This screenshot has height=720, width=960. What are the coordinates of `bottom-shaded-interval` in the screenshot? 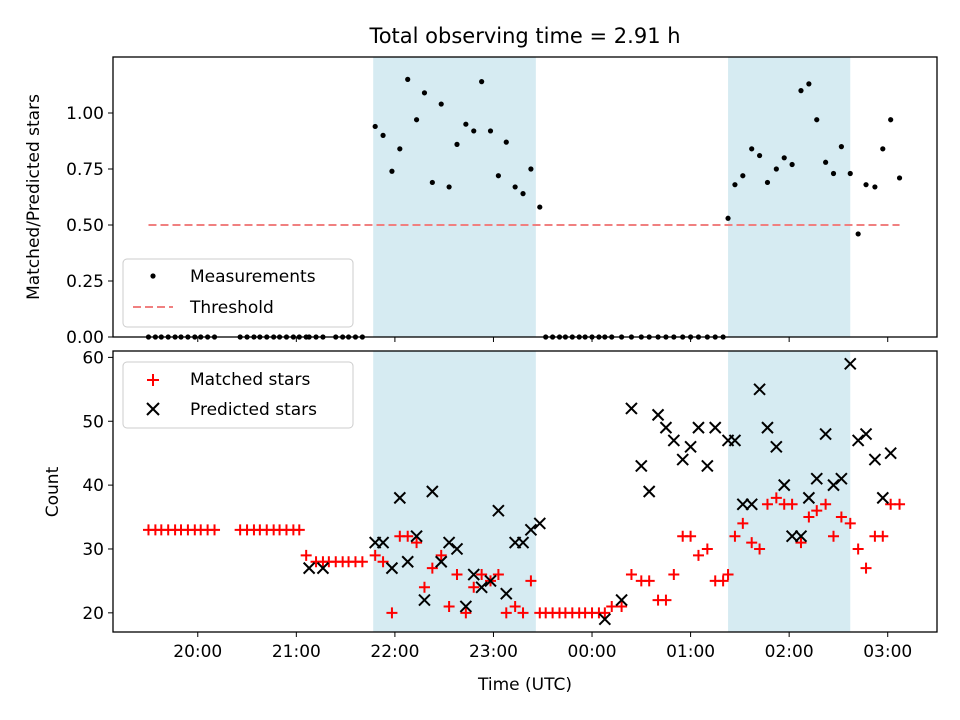 It's located at (789, 491).